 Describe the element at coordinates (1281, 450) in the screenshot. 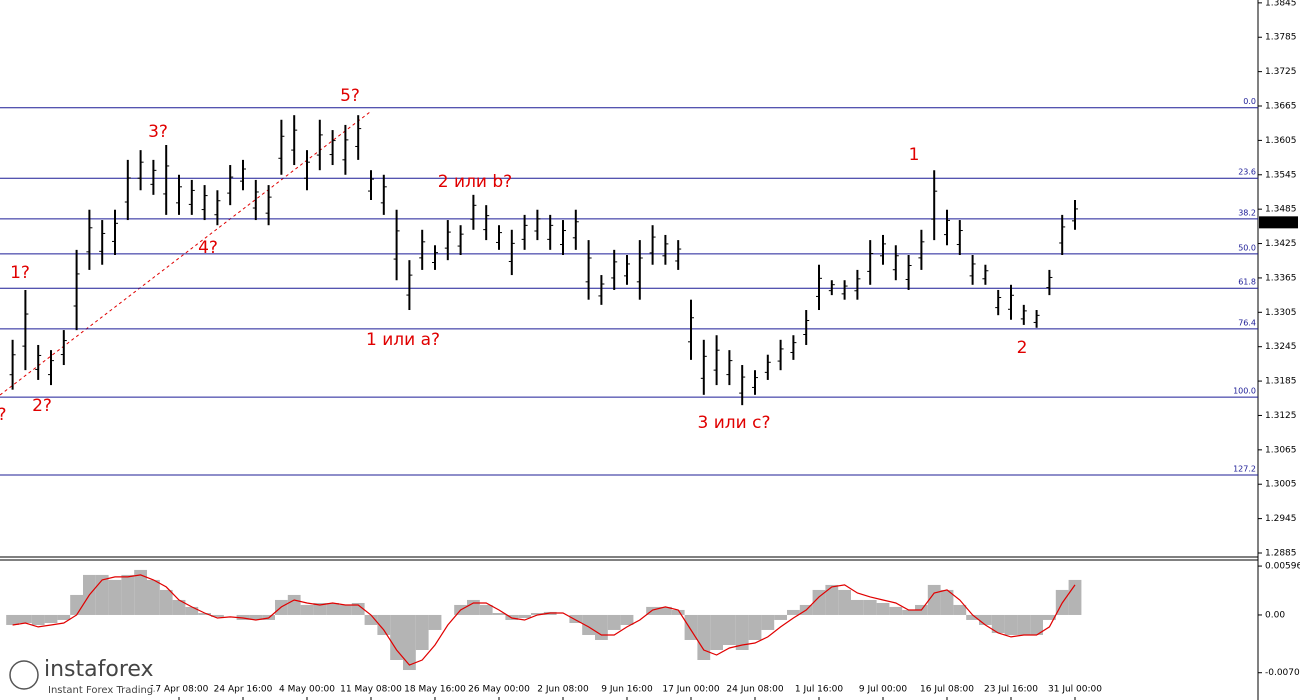

I see `y-tick-label: 1.3065` at that location.